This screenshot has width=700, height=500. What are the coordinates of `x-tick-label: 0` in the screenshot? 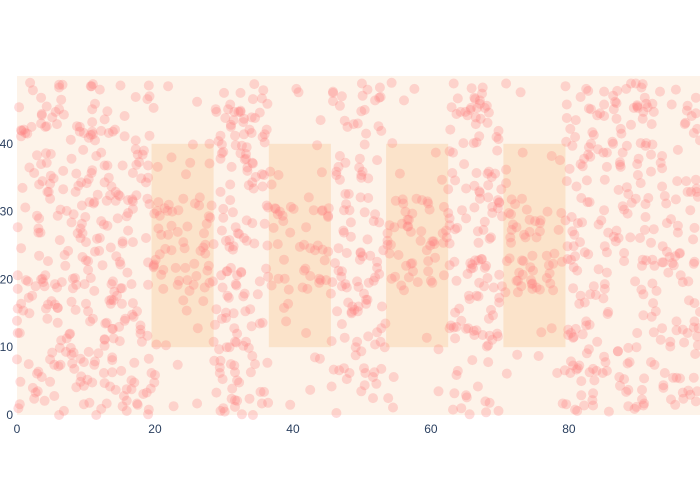 It's located at (17, 429).